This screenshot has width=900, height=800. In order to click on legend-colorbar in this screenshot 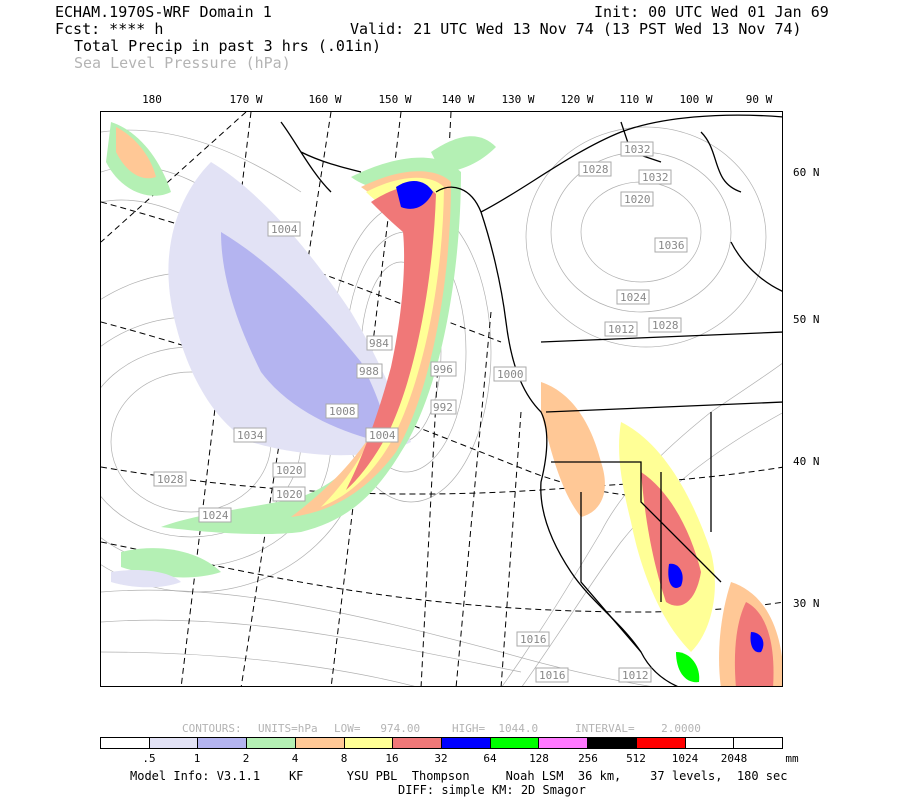, I will do `click(441, 743)`.